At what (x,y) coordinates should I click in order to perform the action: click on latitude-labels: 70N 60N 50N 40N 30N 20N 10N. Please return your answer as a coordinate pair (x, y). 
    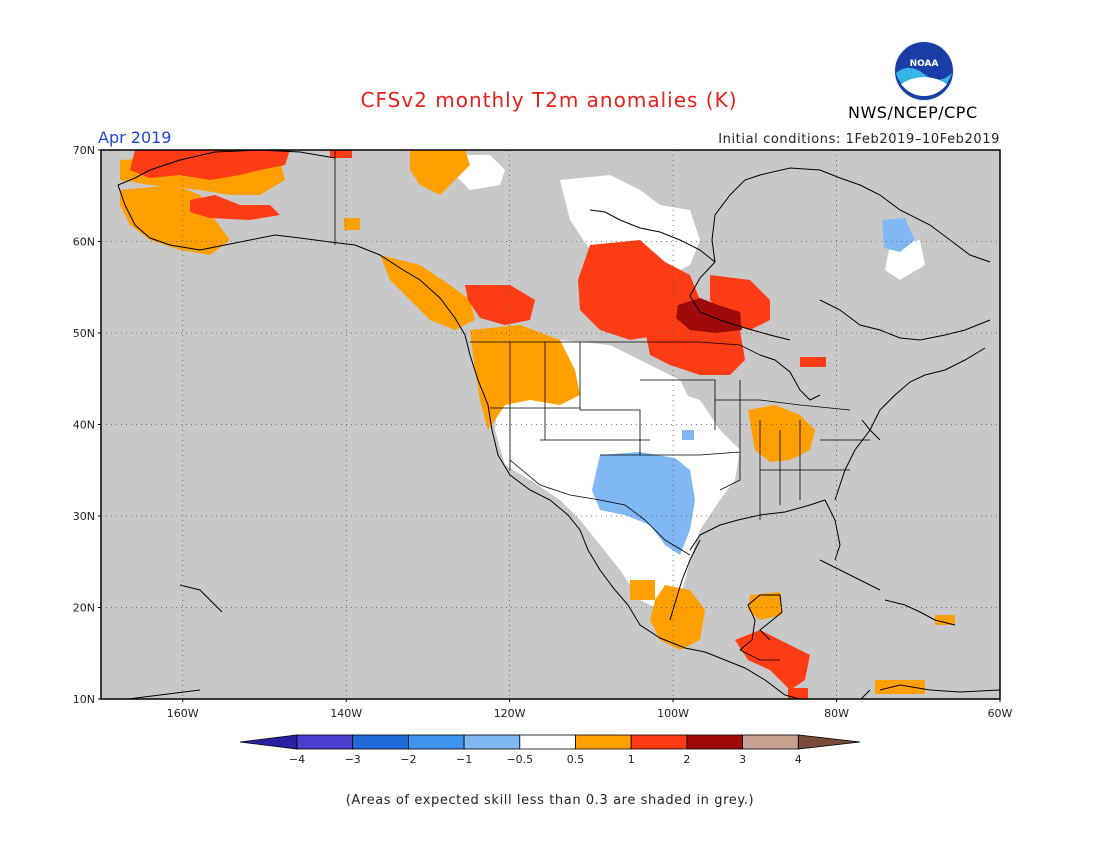
    Looking at the image, I should click on (87, 425).